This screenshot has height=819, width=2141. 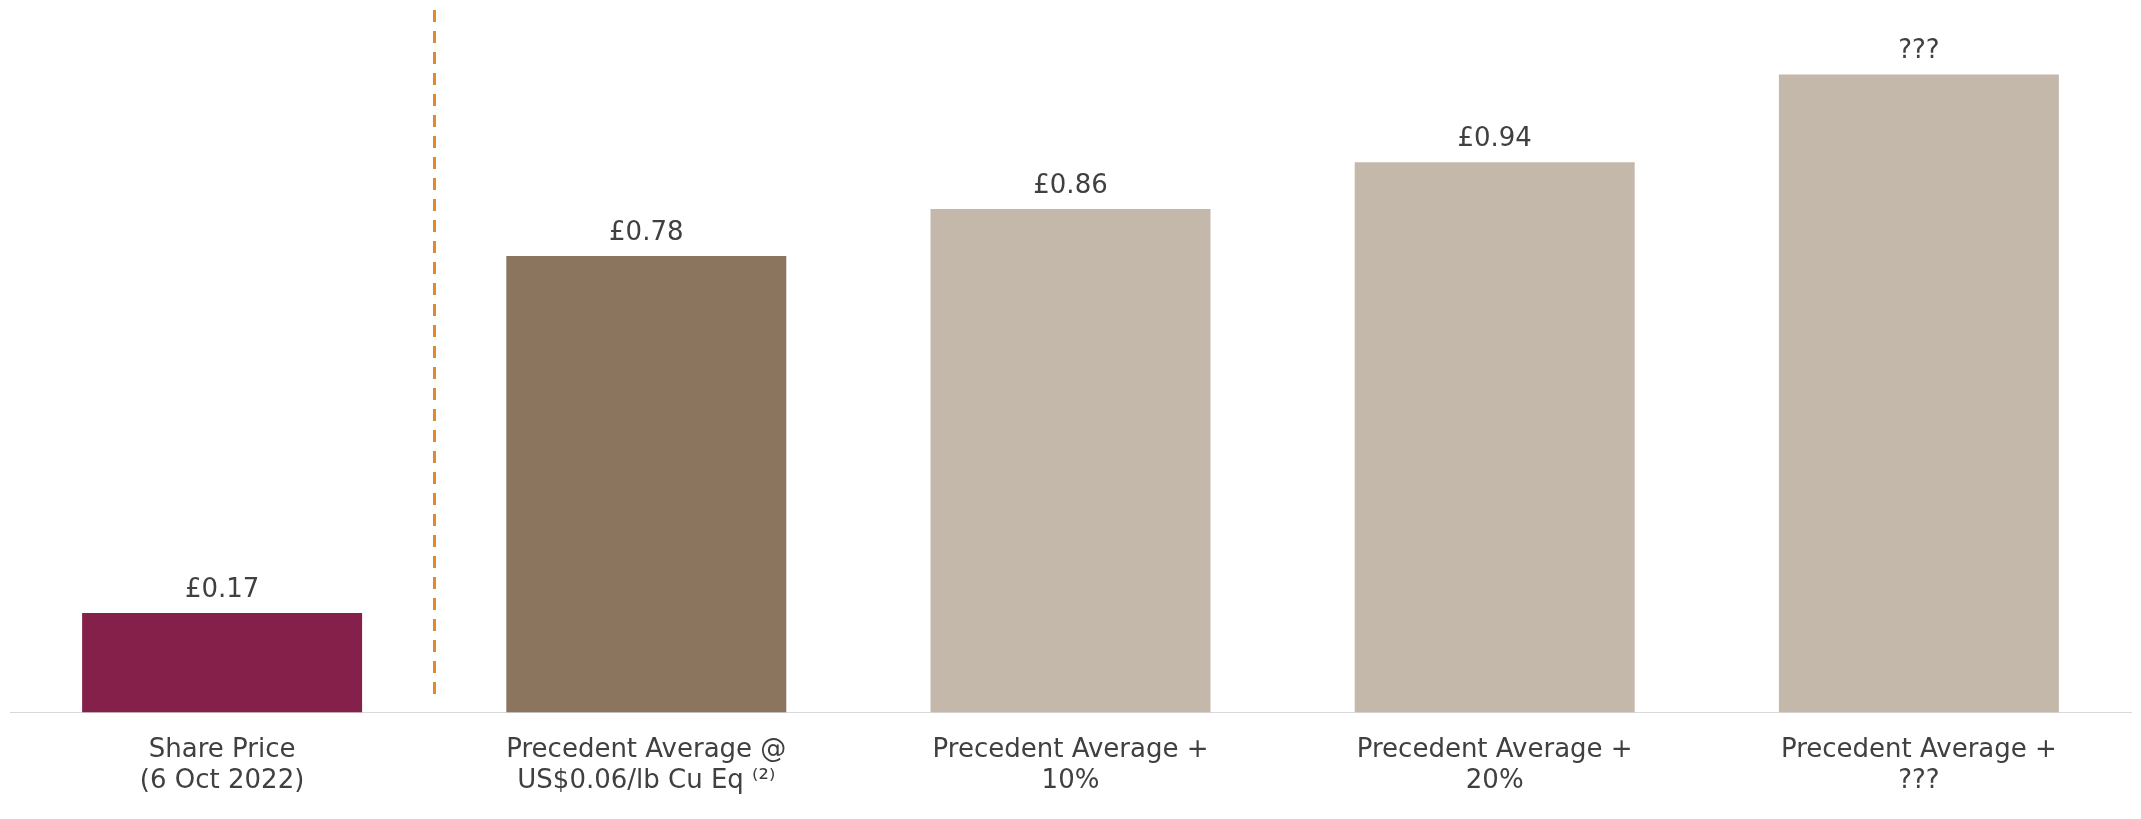 What do you see at coordinates (1919, 49) in the screenshot?
I see `data-label: ???` at bounding box center [1919, 49].